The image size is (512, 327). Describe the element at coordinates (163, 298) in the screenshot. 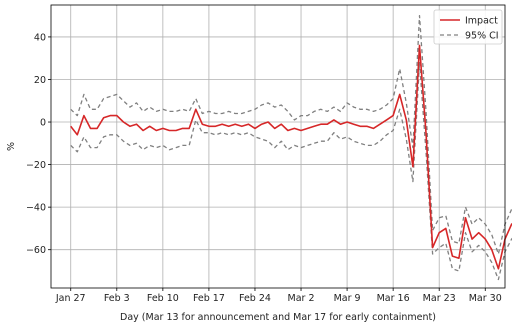

I see `x-tick-label: Feb 10` at that location.